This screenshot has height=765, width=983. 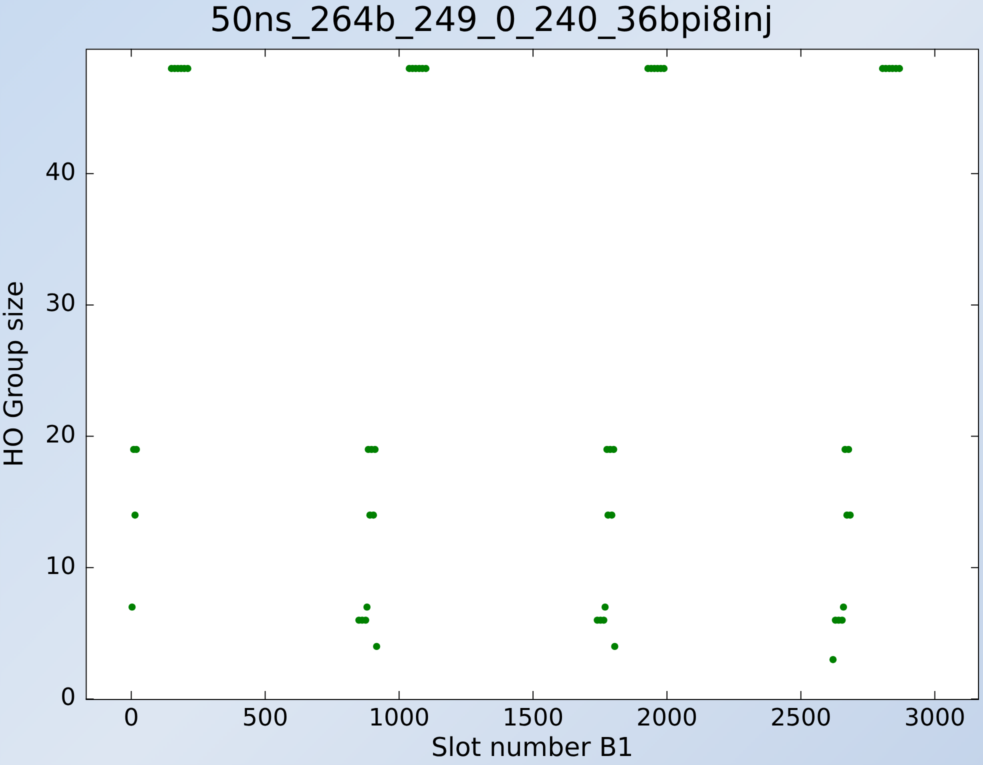 I want to click on y-tick-label: 40, so click(x=60, y=172).